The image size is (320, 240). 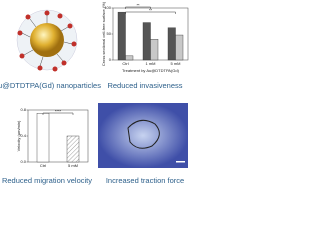 What do you see at coordinates (151, 63) in the screenshot?
I see `x-tick-label: 1 mM` at bounding box center [151, 63].